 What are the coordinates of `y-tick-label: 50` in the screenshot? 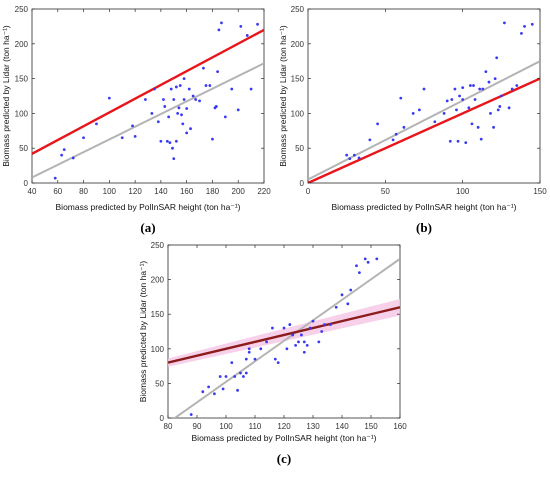 It's located at (299, 148).